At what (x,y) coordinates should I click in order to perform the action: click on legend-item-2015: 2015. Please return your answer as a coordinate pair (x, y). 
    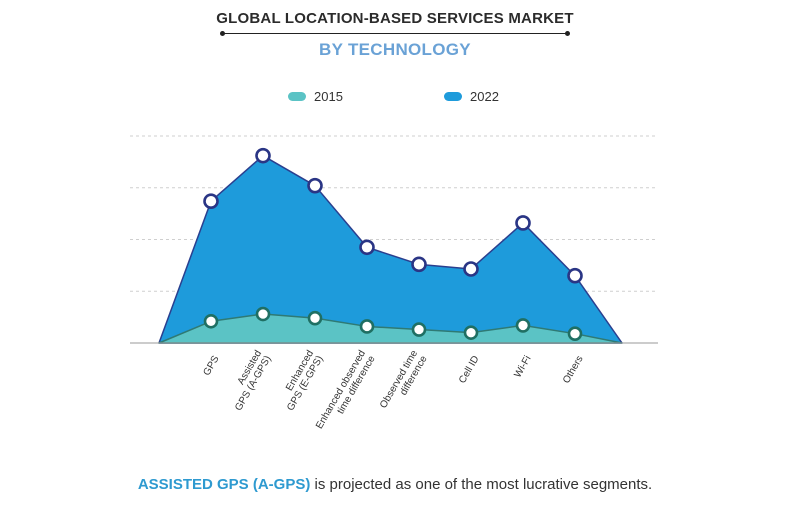
    Looking at the image, I should click on (315, 96).